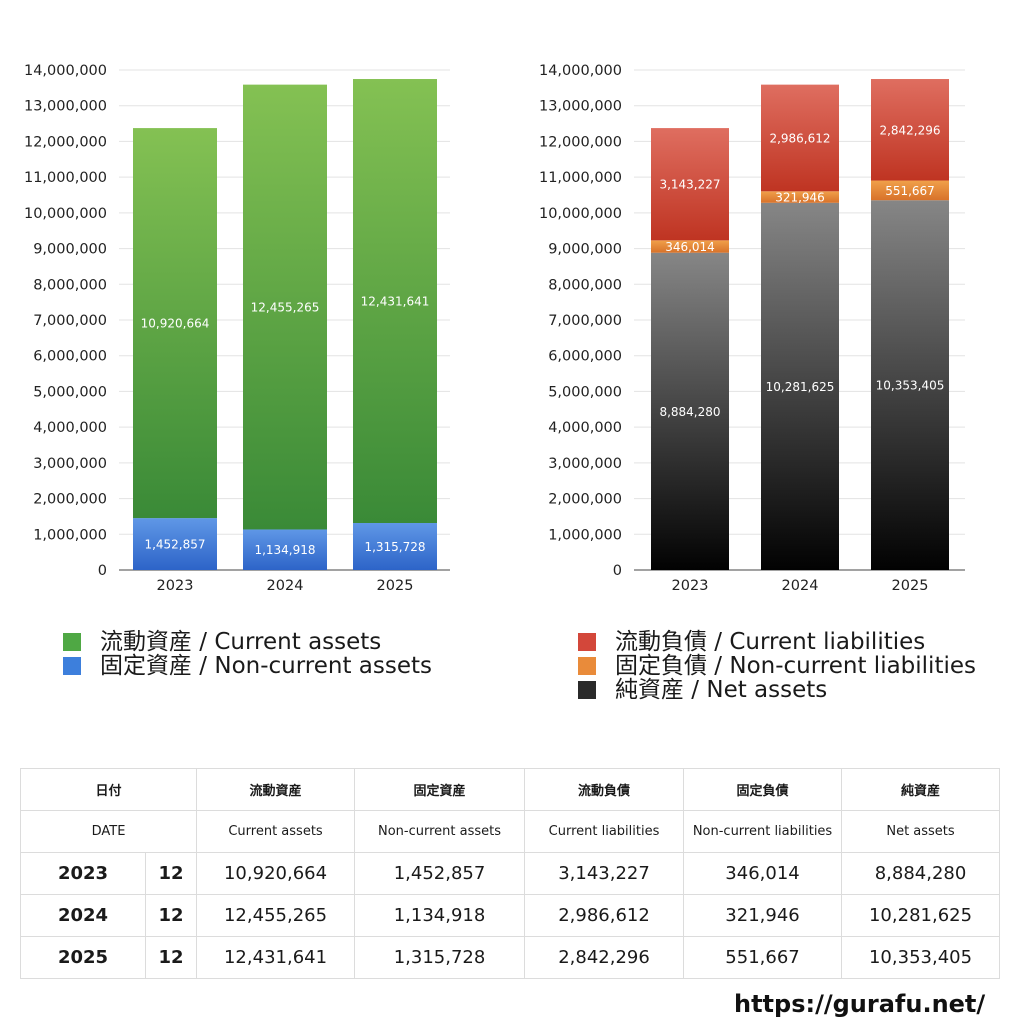 This screenshot has height=1024, width=1024. What do you see at coordinates (266, 666) in the screenshot?
I see `legend-label: 固定資産 / Non-current assets` at bounding box center [266, 666].